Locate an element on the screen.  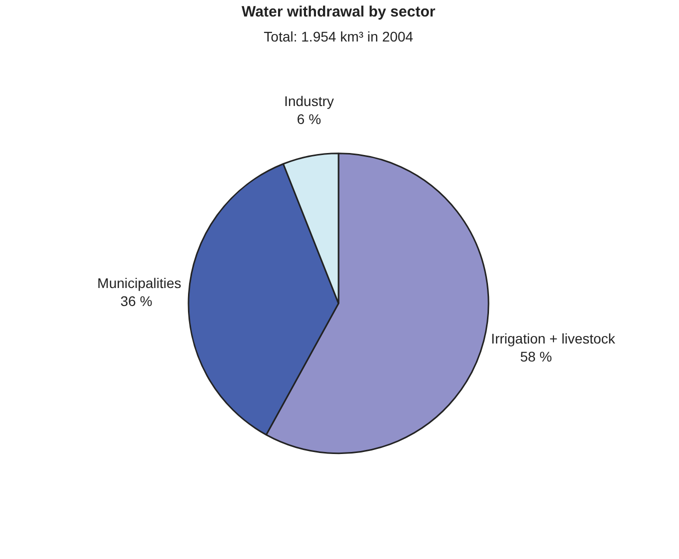
data-label: 36 % is located at coordinates (136, 301).